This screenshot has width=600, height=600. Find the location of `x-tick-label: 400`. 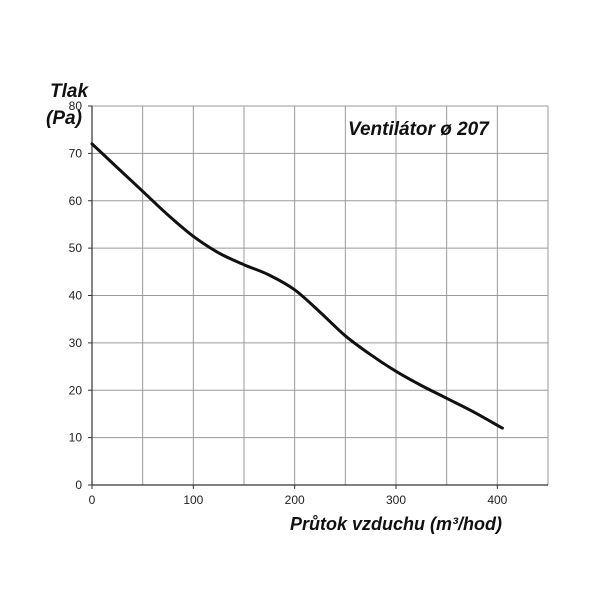

x-tick-label: 400 is located at coordinates (497, 500).